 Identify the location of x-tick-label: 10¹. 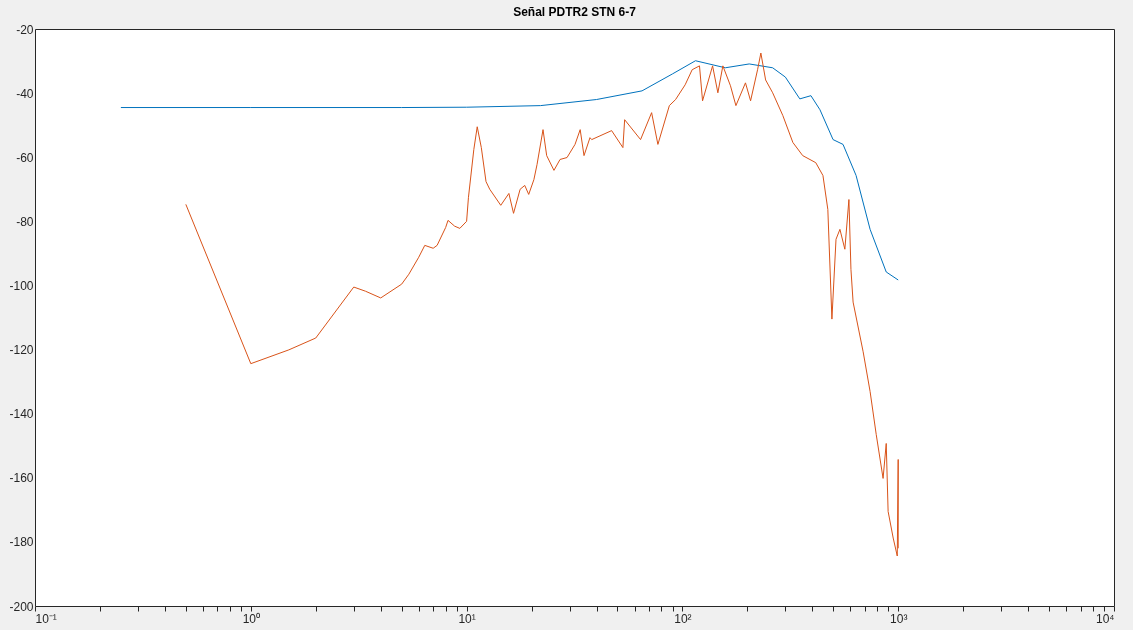
(467, 618).